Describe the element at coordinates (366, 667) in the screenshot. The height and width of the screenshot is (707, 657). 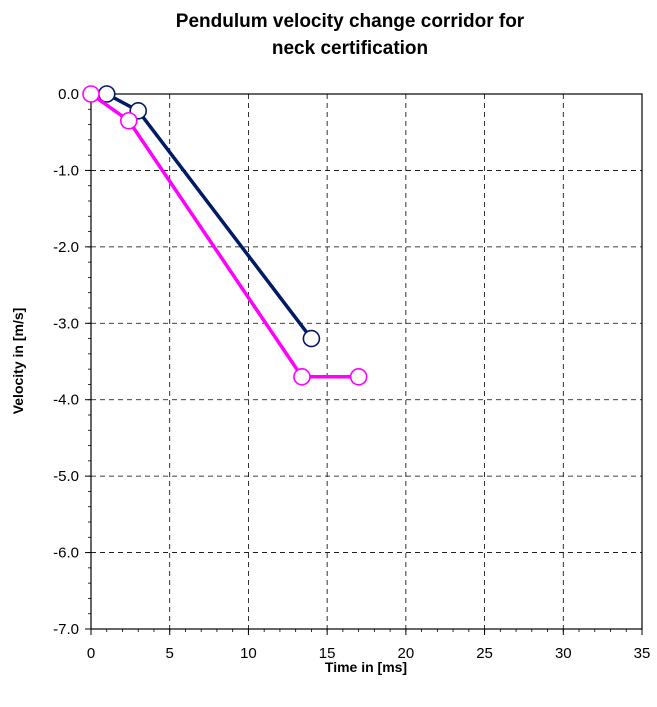
I see `x-axis-title: Time in [ms]` at that location.